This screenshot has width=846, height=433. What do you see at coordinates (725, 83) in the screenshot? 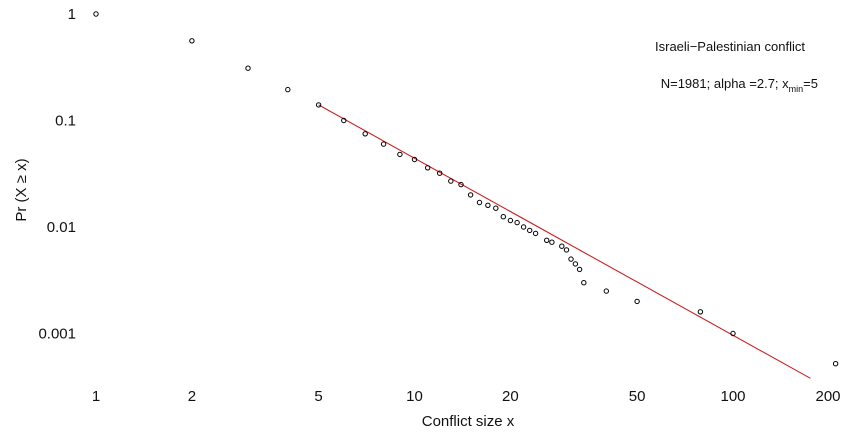
I see `annotation-params-prefix: N=1981; alpha =2.7; x` at bounding box center [725, 83].